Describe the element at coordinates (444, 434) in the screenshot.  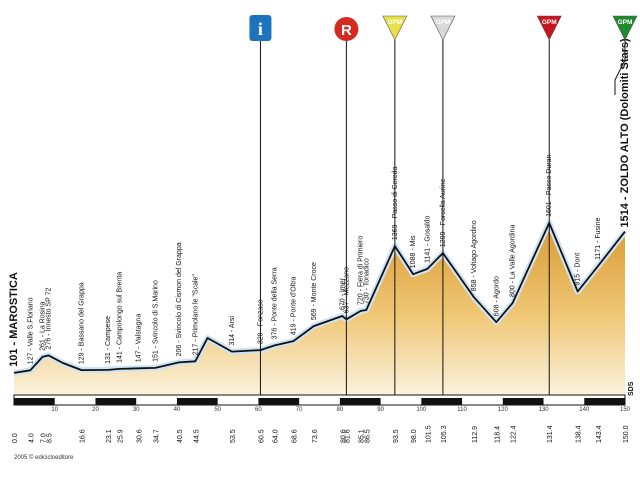
I see `km-mark-label: 105.3` at that location.